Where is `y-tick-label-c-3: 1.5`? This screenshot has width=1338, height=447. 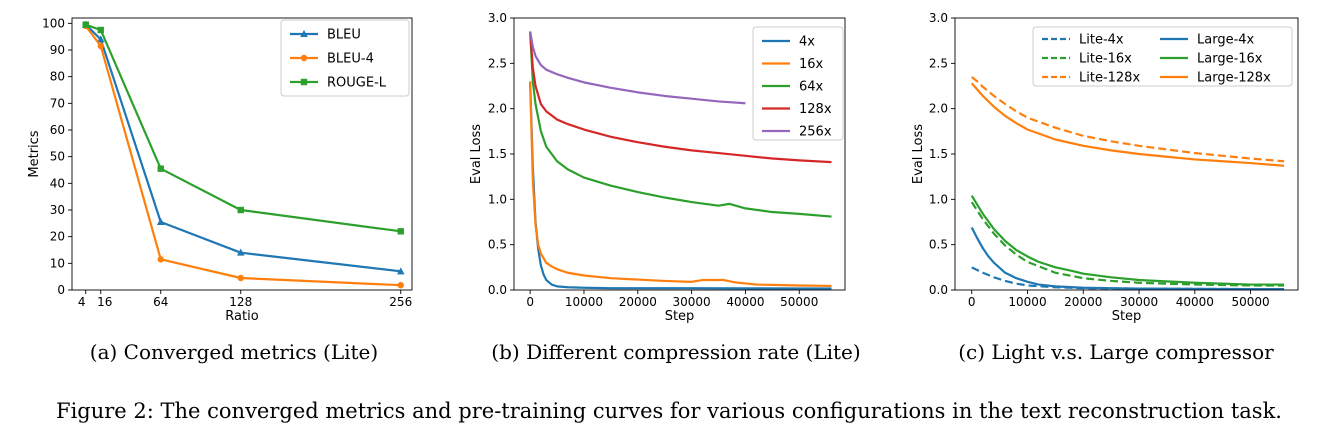 y-tick-label-c-3: 1.5 is located at coordinates (938, 154).